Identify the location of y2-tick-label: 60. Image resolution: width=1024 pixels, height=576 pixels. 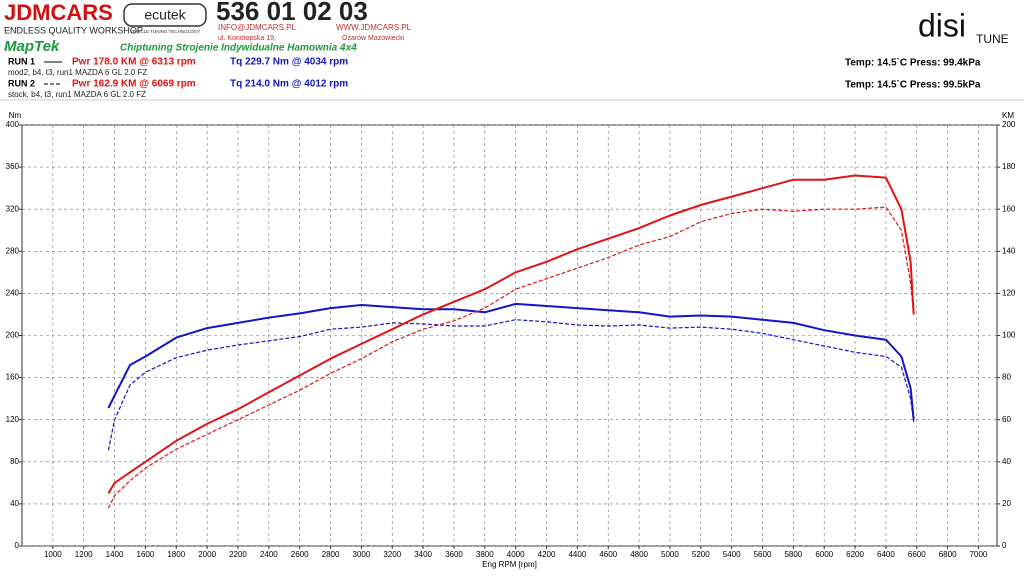
(1006, 419).